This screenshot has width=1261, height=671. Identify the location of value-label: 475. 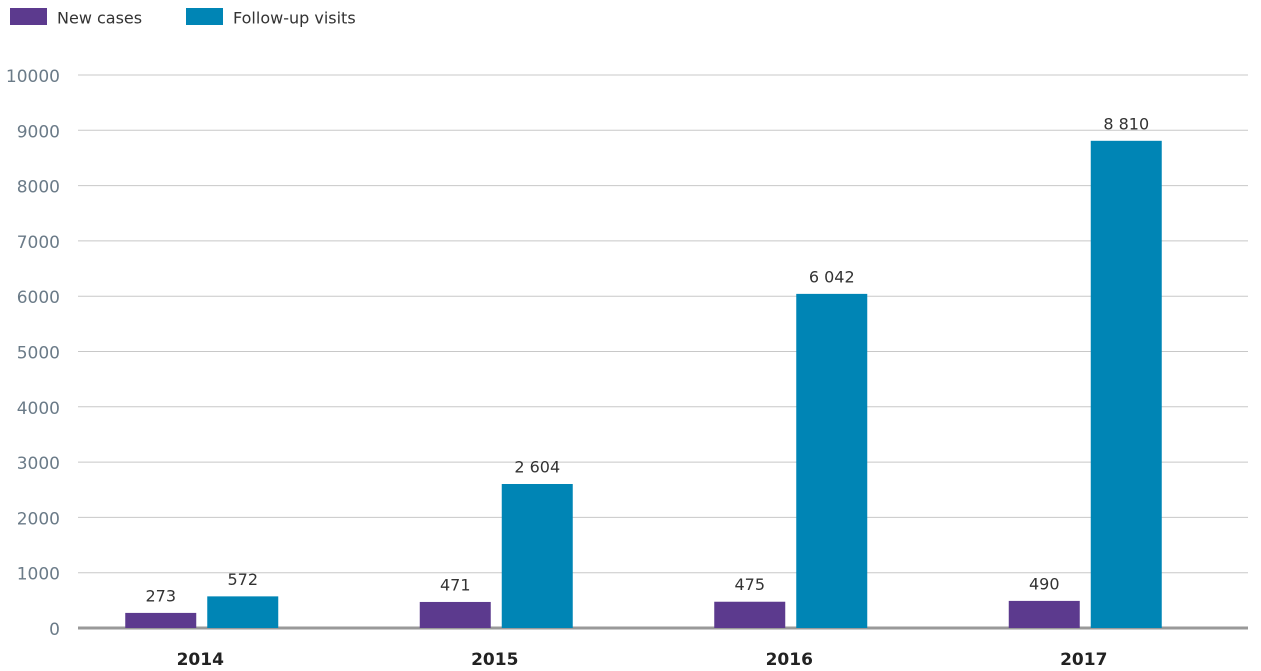
(749, 584).